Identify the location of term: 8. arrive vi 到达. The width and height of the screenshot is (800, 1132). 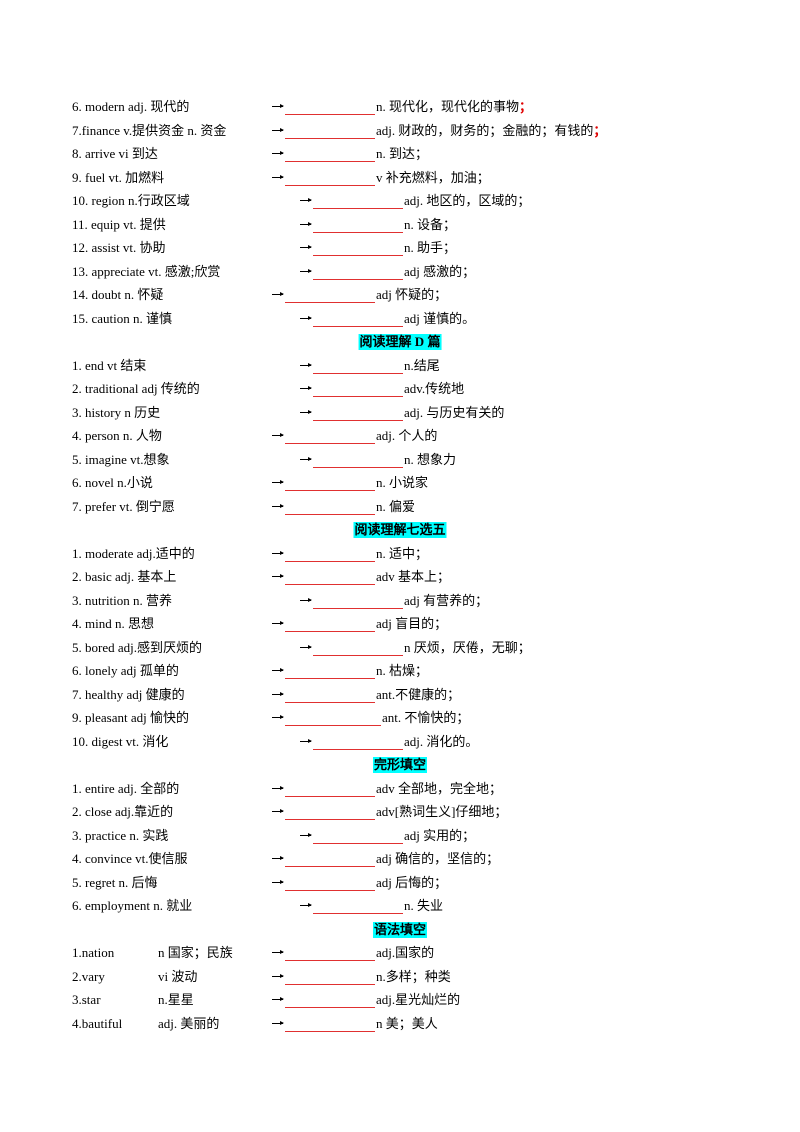
(115, 153).